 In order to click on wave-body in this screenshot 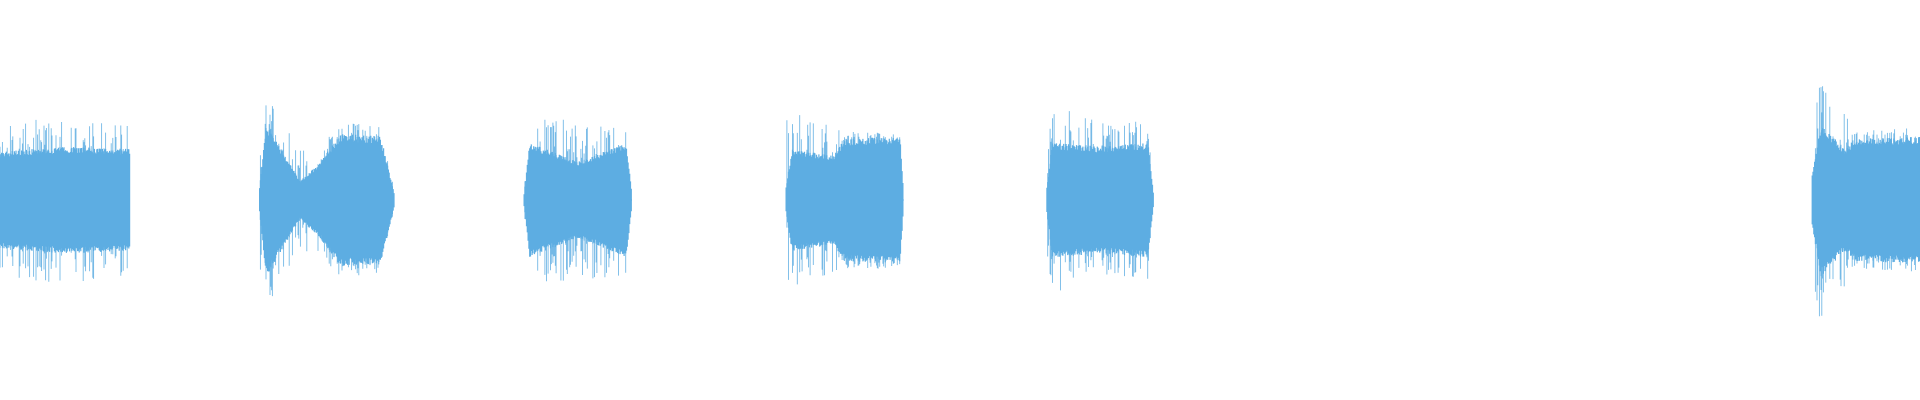, I will do `click(1865, 202)`.